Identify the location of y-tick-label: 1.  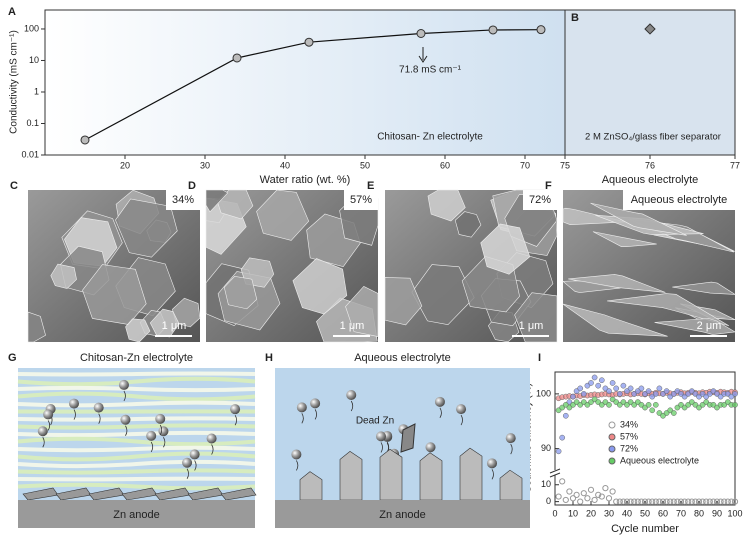
(36, 91).